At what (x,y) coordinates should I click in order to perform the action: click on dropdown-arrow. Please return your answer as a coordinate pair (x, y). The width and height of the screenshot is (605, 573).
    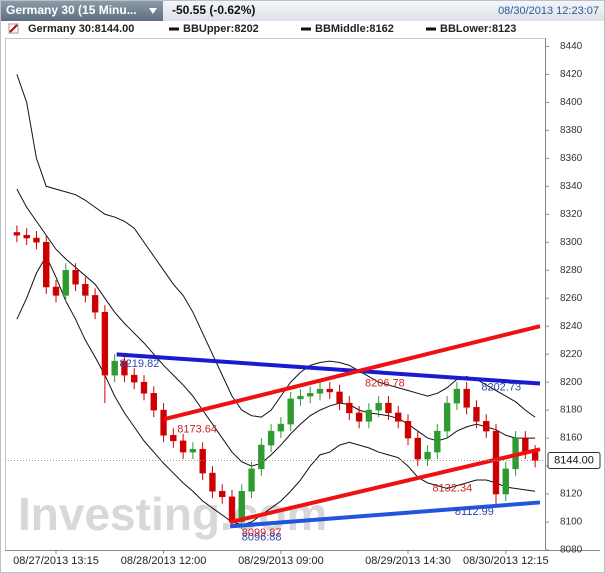
    Looking at the image, I should click on (153, 11).